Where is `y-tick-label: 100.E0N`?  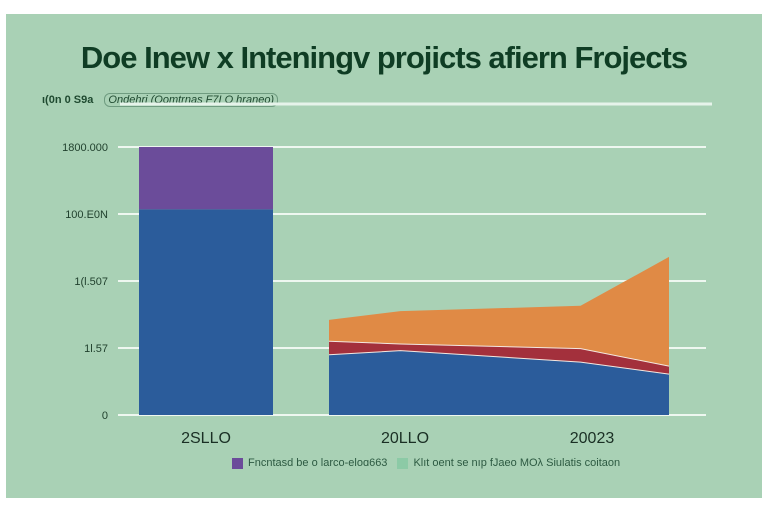 y-tick-label: 100.E0N is located at coordinates (86, 215).